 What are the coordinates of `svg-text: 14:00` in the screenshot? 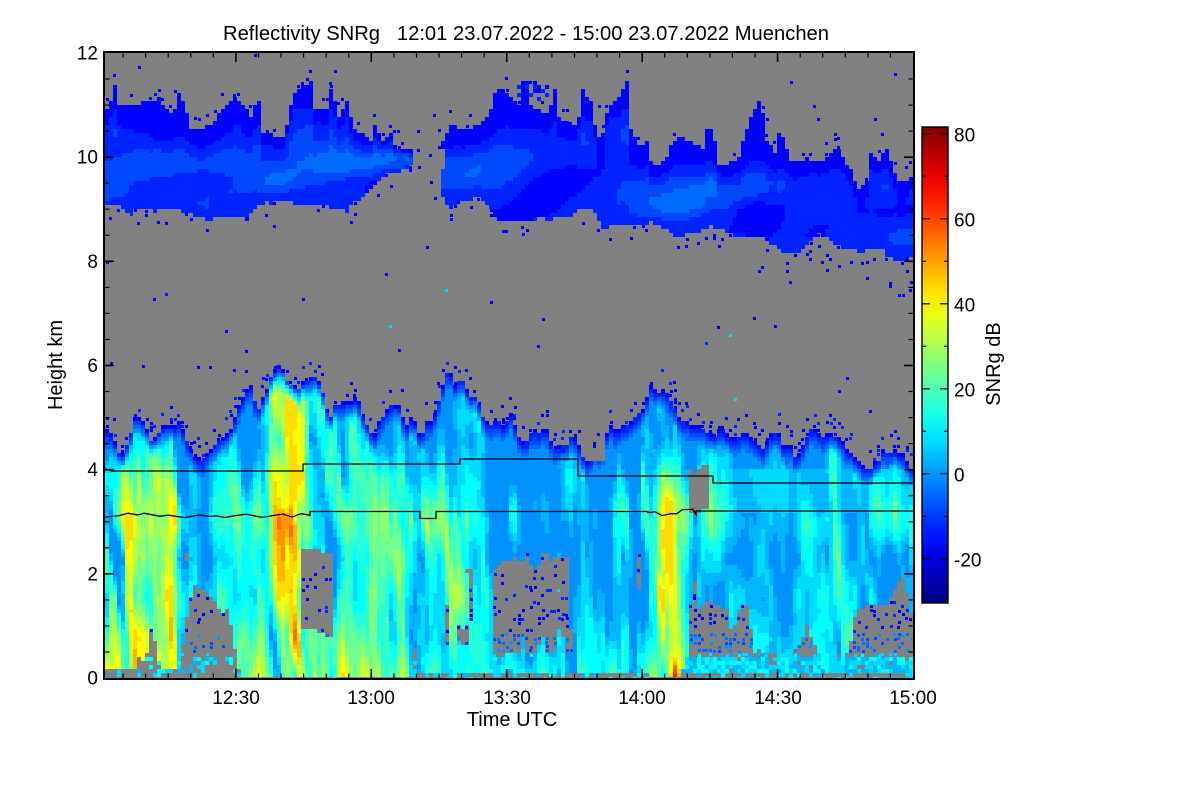 It's located at (642, 698).